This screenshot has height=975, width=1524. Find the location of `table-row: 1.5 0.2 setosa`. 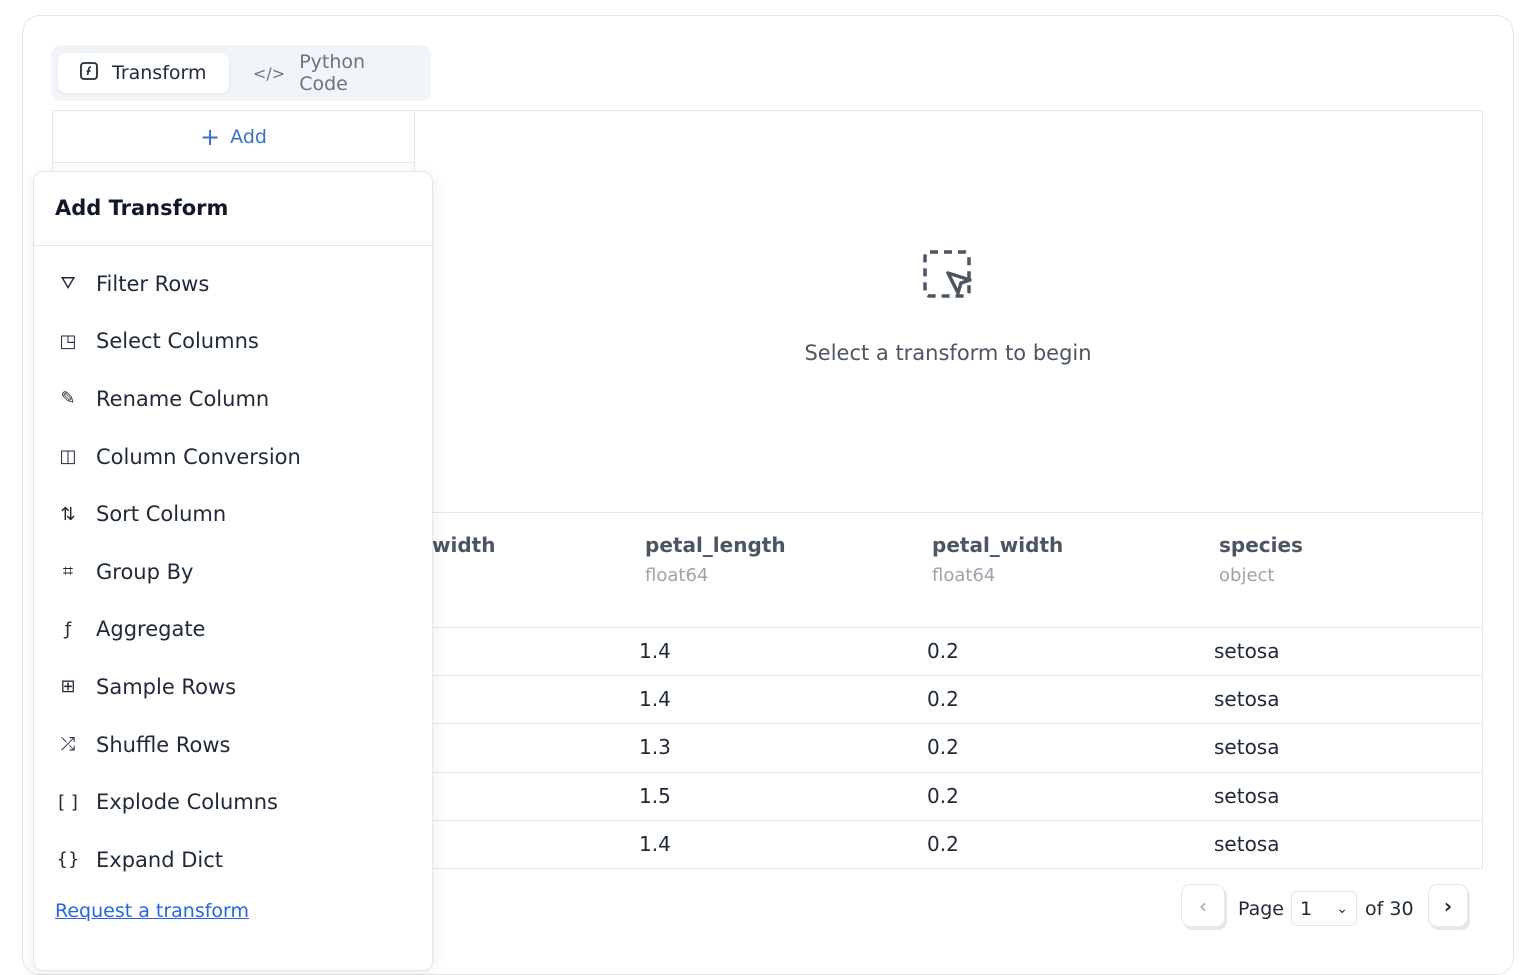

table-row: 1.5 0.2 setosa is located at coordinates (948, 797).